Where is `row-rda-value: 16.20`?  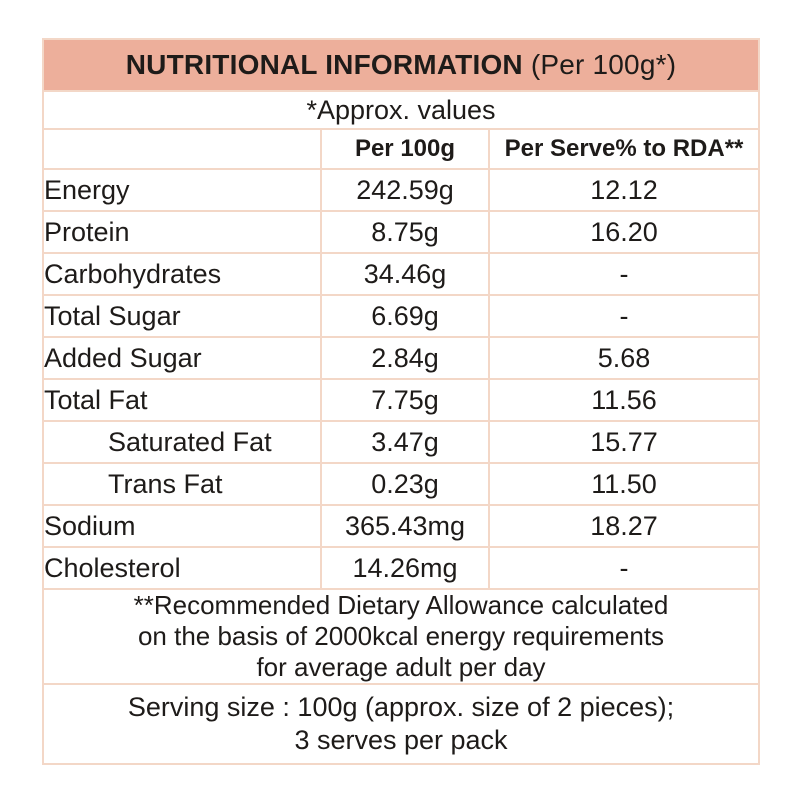
row-rda-value: 16.20 is located at coordinates (624, 232).